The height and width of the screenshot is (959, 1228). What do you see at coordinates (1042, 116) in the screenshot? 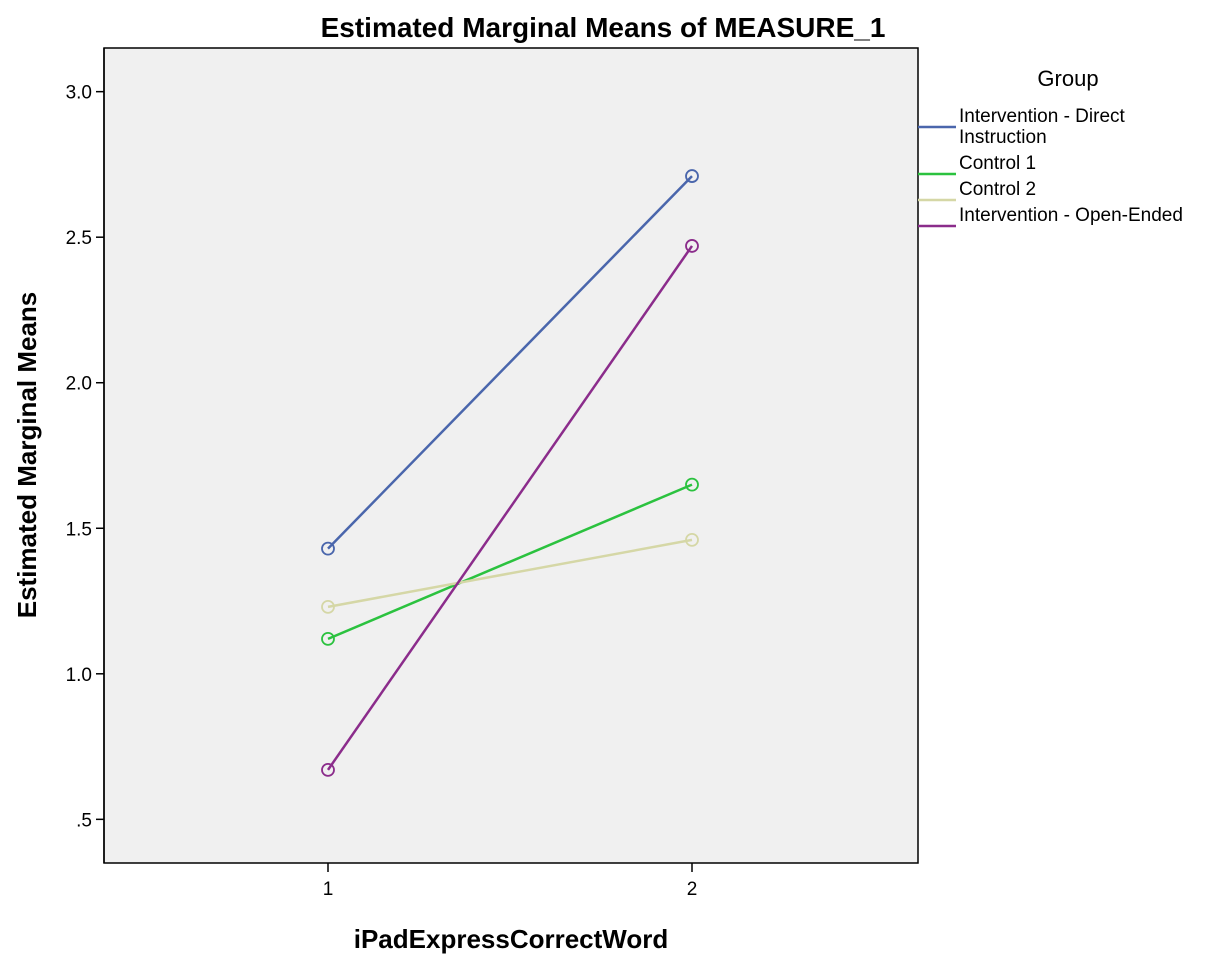
I see `legend-label-line: Intervention - Direct` at bounding box center [1042, 116].